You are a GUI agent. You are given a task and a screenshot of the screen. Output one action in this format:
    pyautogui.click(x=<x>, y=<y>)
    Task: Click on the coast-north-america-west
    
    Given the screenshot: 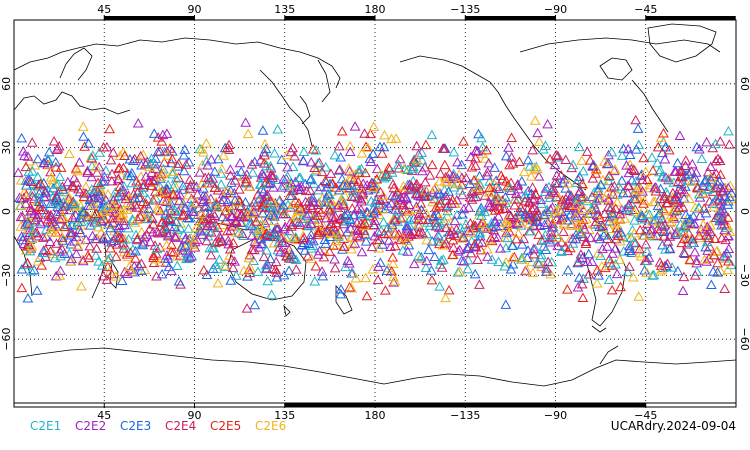 What is the action you would take?
    pyautogui.click(x=542, y=141)
    